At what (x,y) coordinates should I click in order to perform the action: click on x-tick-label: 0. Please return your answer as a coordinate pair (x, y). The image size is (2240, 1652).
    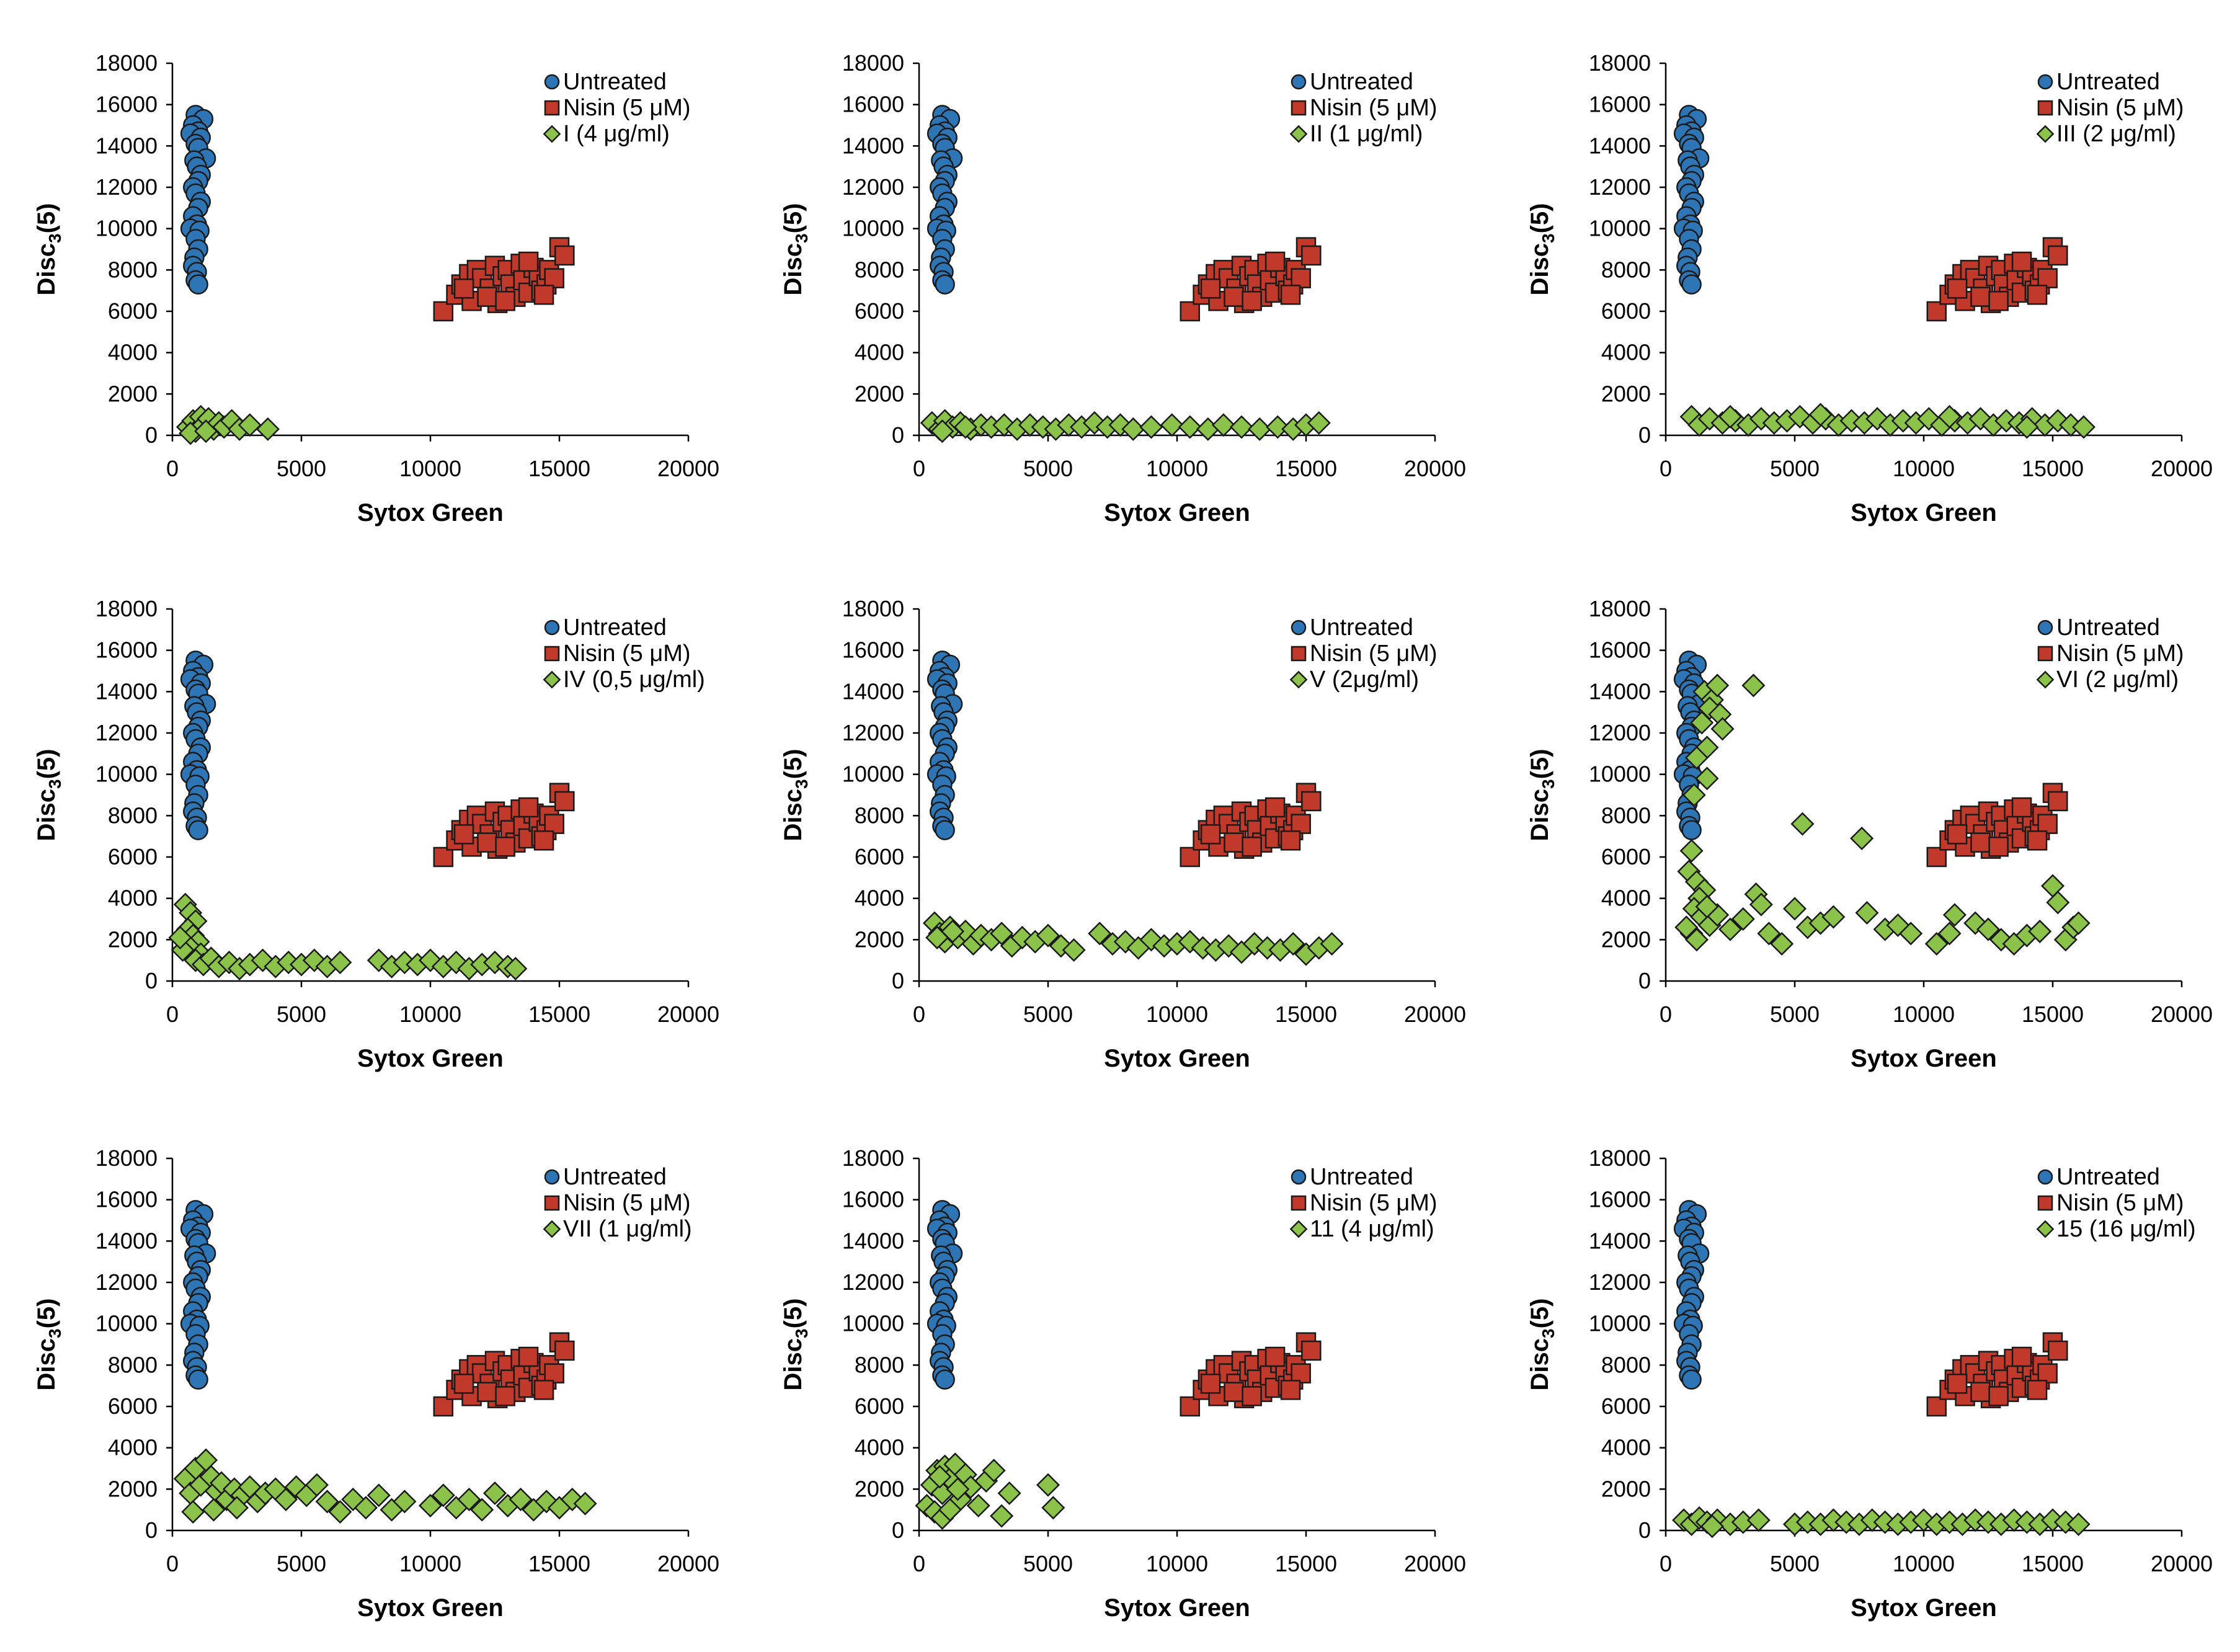
    Looking at the image, I should click on (919, 1563).